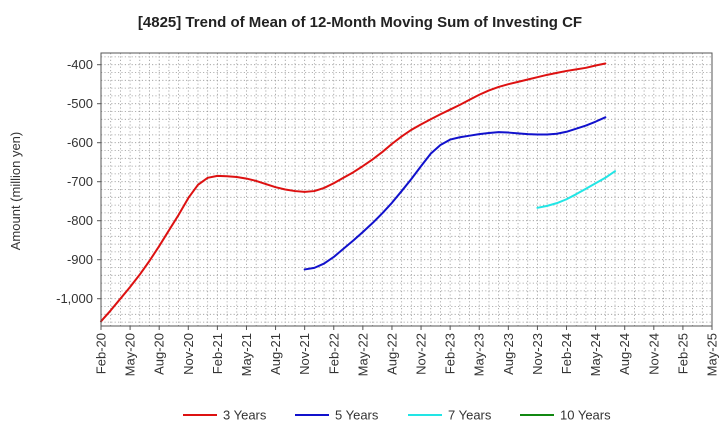 This screenshot has width=720, height=440. I want to click on x-tick-label: Feb-22, so click(333, 353).